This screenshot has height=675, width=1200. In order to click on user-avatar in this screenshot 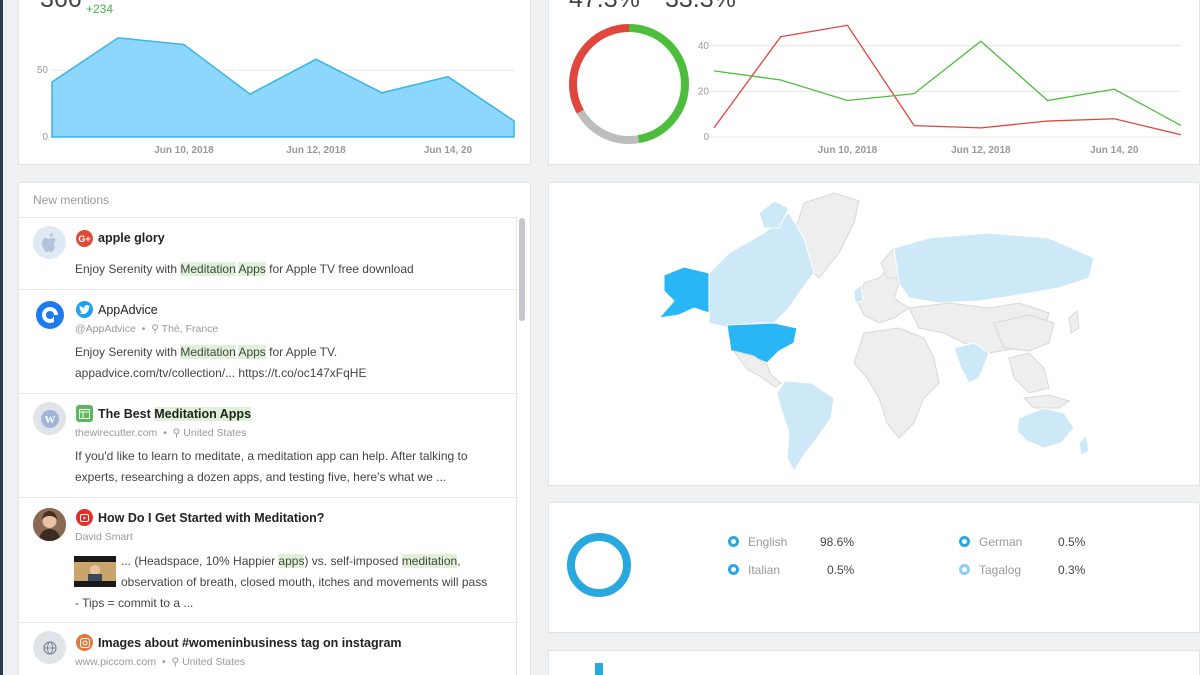, I will do `click(49, 524)`.